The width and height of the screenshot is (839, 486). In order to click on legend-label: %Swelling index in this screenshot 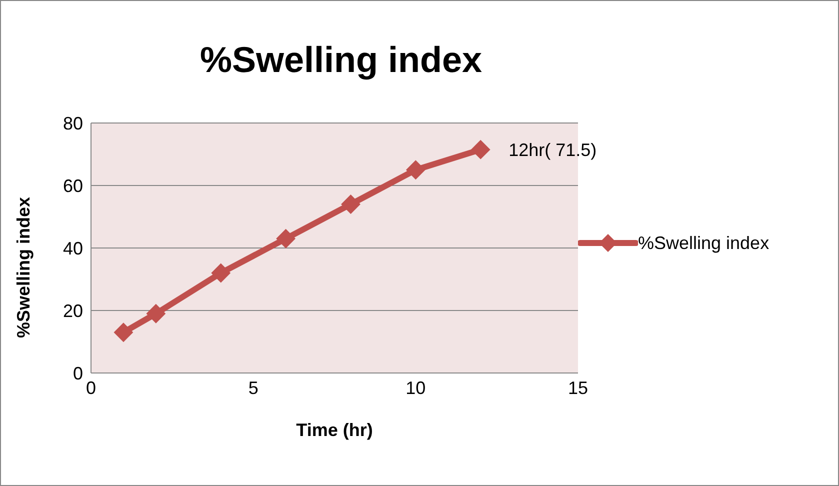, I will do `click(704, 243)`.